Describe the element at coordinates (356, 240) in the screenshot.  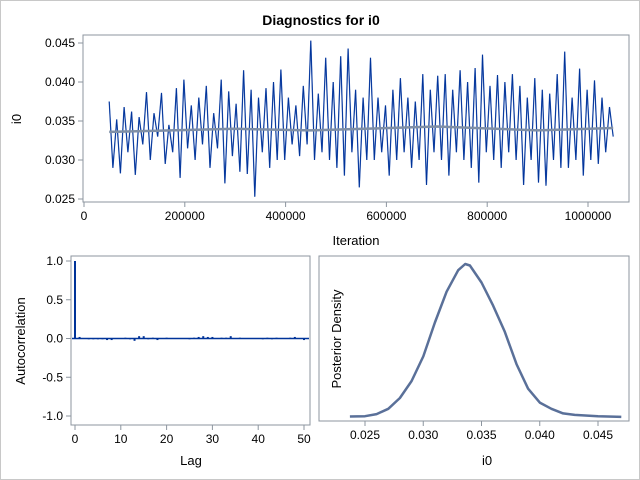
I see `trace-xlabel: Iteration` at that location.